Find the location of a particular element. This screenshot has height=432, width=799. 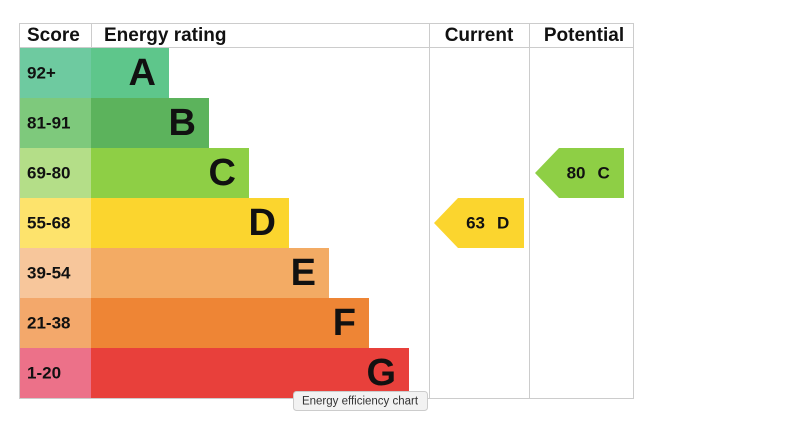

rating-letter: B is located at coordinates (182, 123).